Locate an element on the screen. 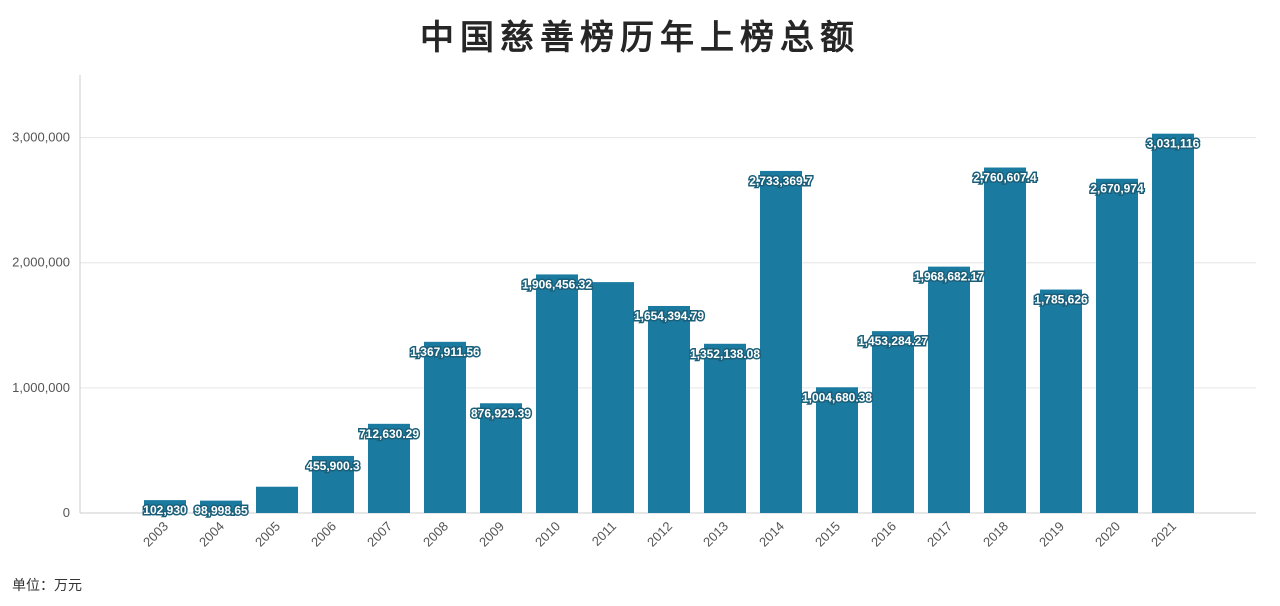 The image size is (1280, 606). data-label-2016: 1,453,284.27 is located at coordinates (893, 341).